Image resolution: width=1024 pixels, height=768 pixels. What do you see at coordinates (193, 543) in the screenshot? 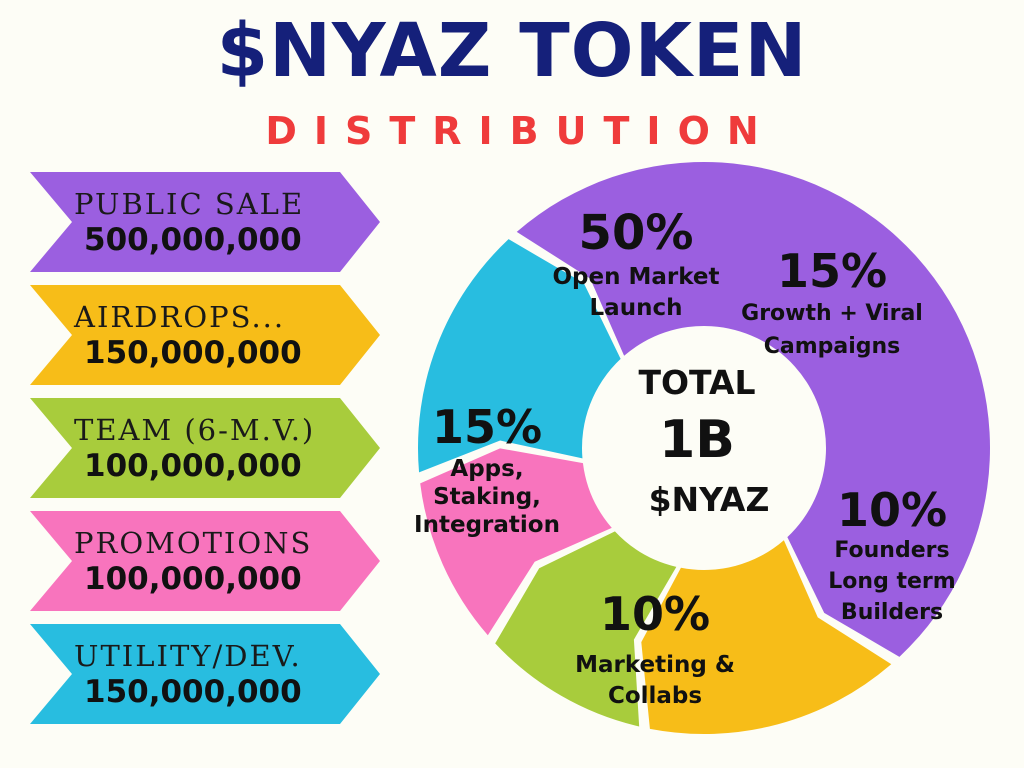
I see `allocation-label: PROMOTIONS` at bounding box center [193, 543].